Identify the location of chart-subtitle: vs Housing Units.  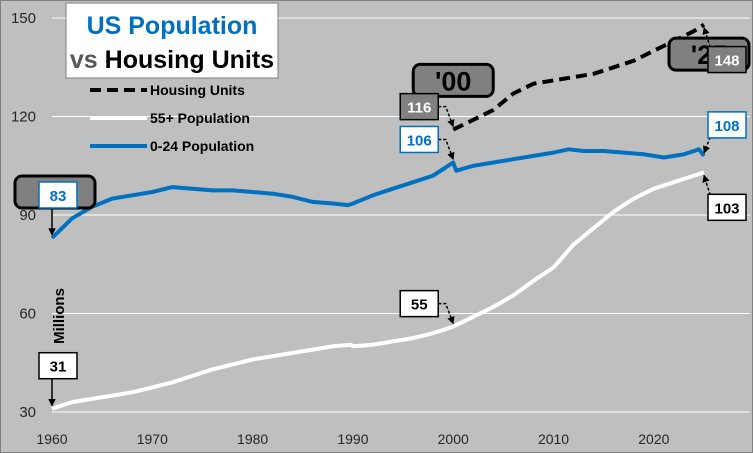
(172, 60).